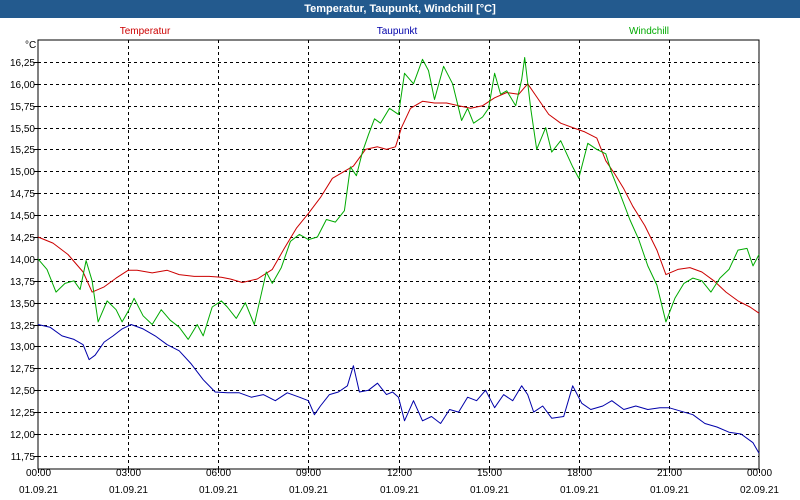 This screenshot has height=500, width=800. What do you see at coordinates (22, 326) in the screenshot?
I see `y-tick-label: 13,25` at bounding box center [22, 326].